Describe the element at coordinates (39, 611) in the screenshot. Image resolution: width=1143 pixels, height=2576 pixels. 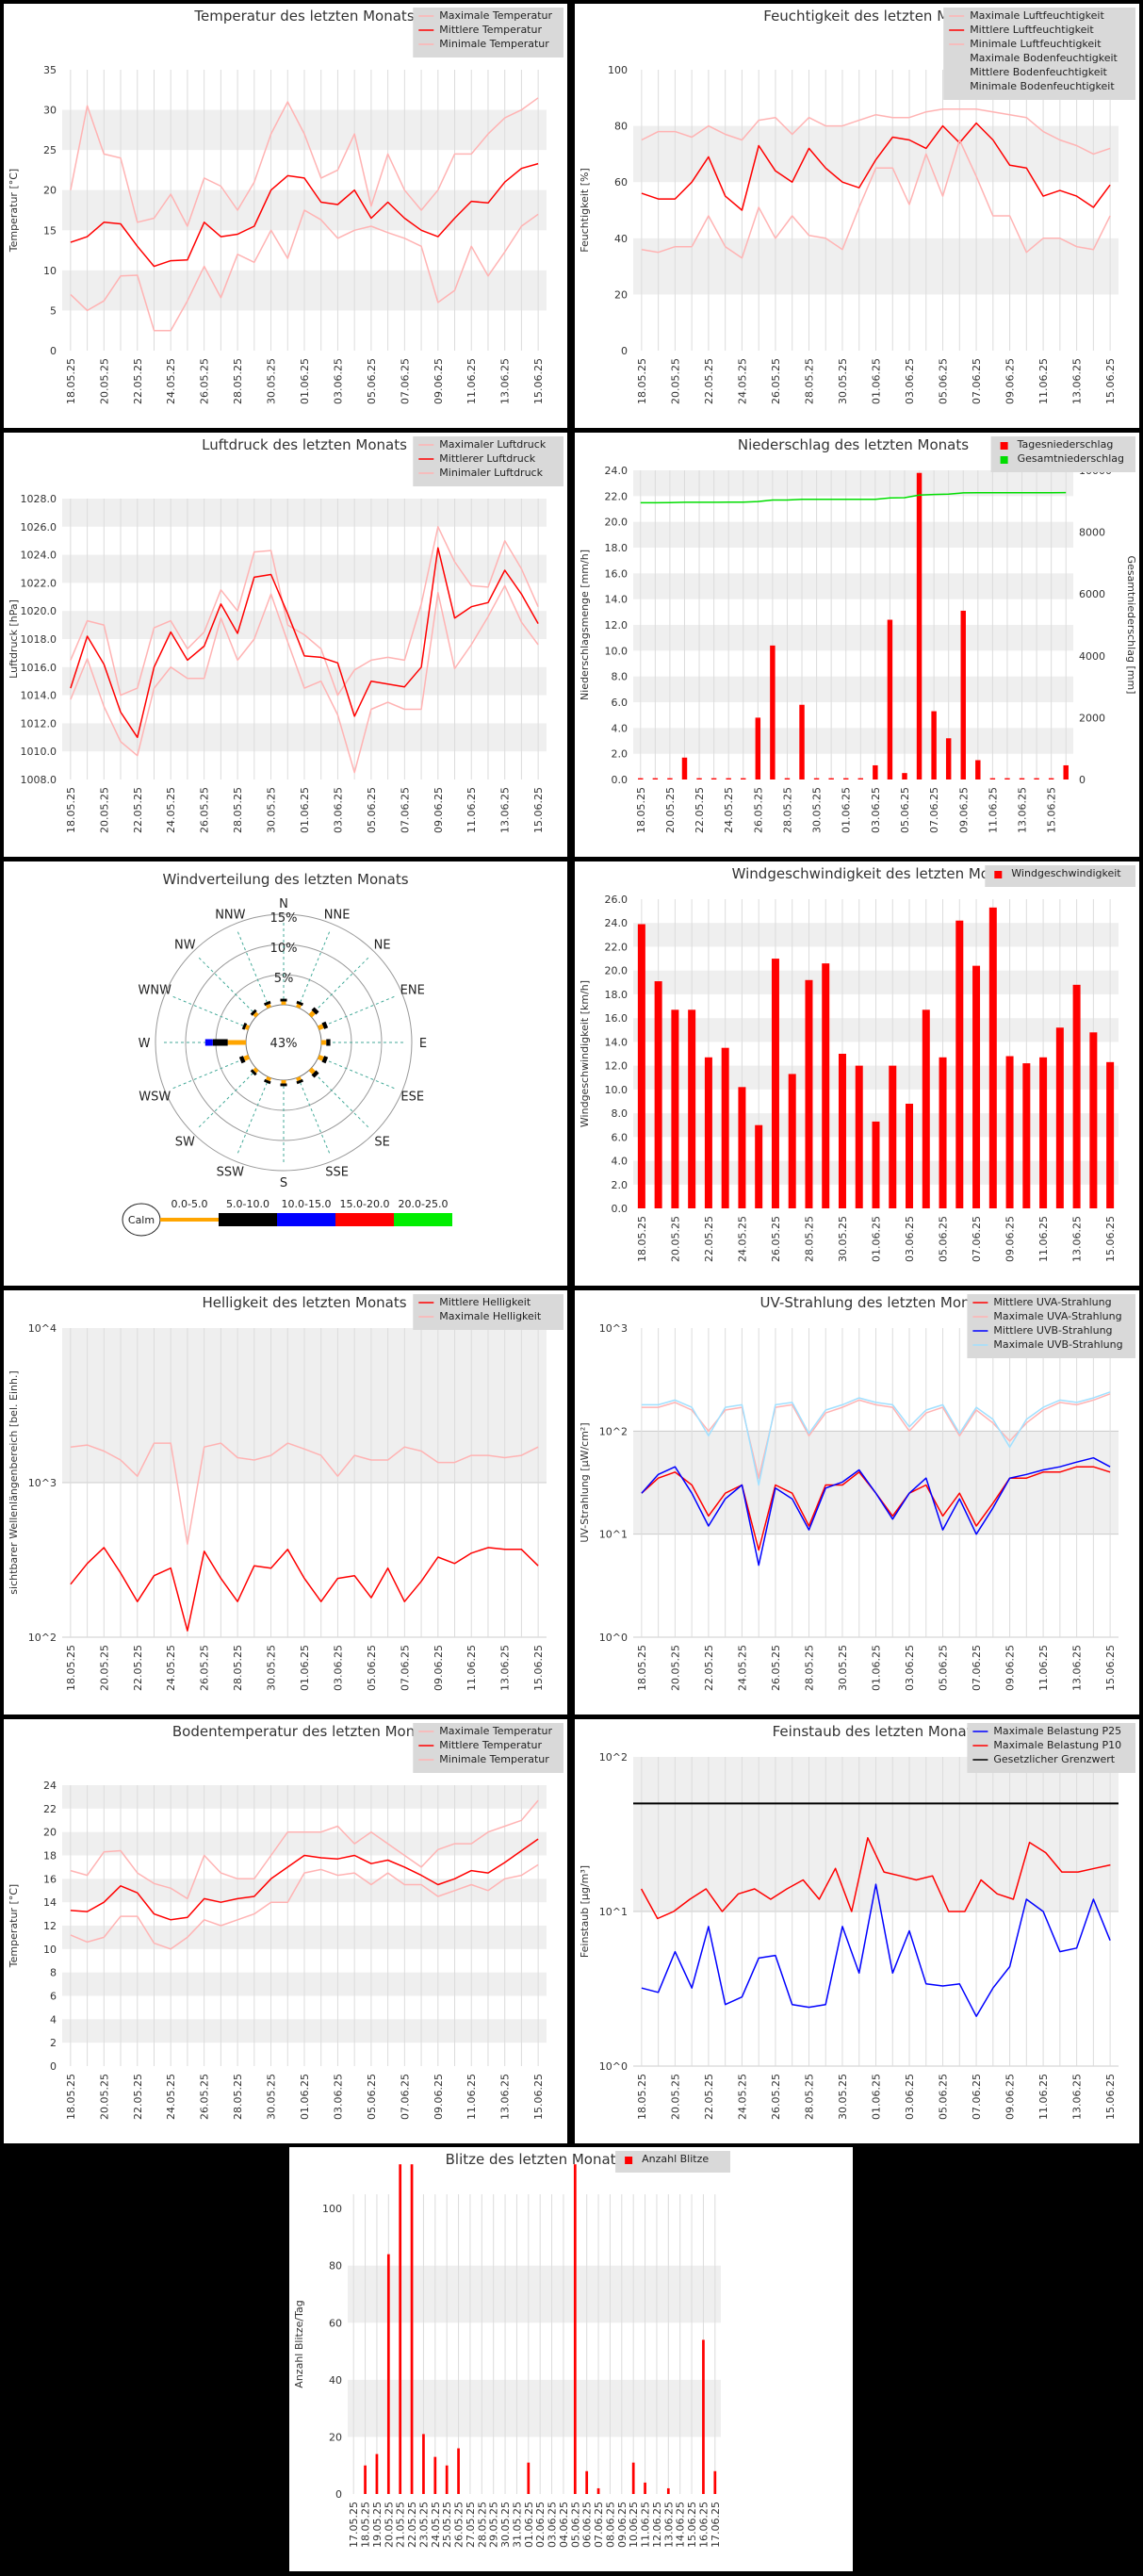
I see `y-tick-label: 1020.0` at that location.